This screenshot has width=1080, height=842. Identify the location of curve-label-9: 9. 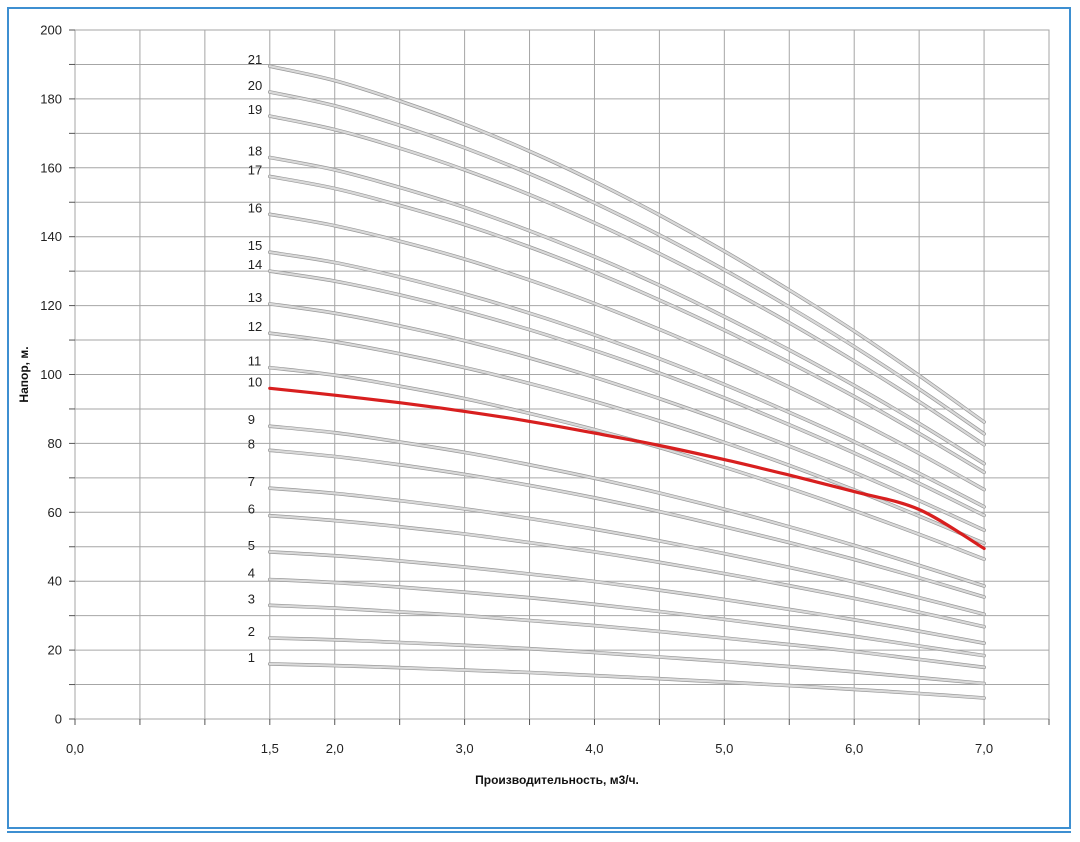
(251, 419).